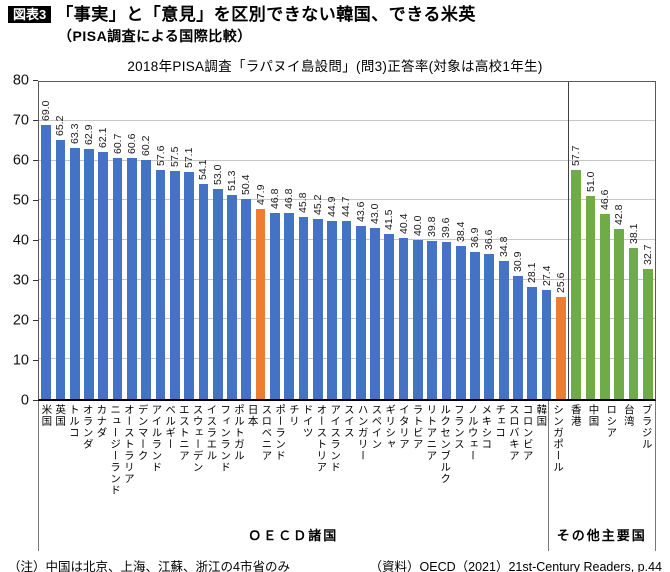 This screenshot has height=572, width=670. Describe the element at coordinates (489, 240) in the screenshot. I see `bar-slot: 36.6` at that location.